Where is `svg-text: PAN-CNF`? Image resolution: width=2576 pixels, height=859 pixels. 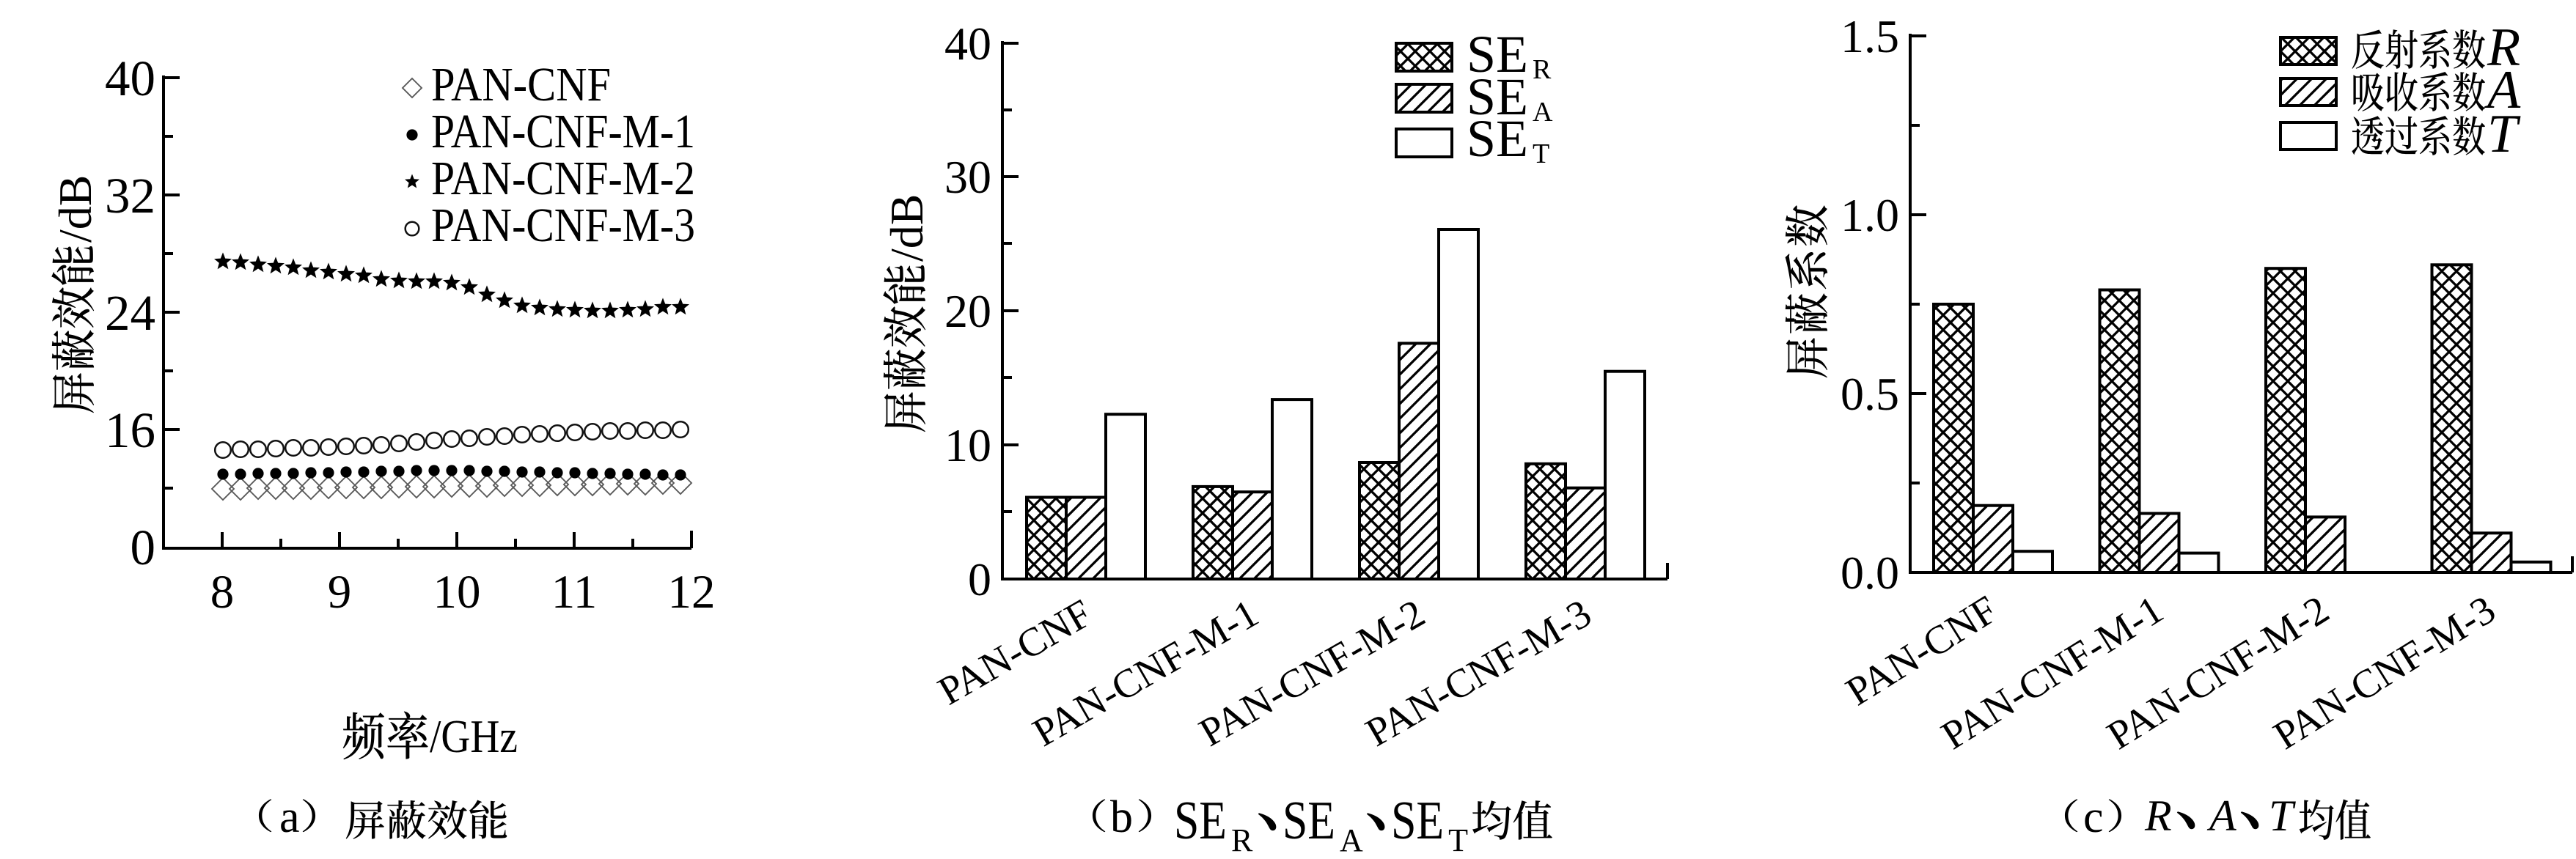 svg-text: PAN-CNF is located at coordinates (521, 84).